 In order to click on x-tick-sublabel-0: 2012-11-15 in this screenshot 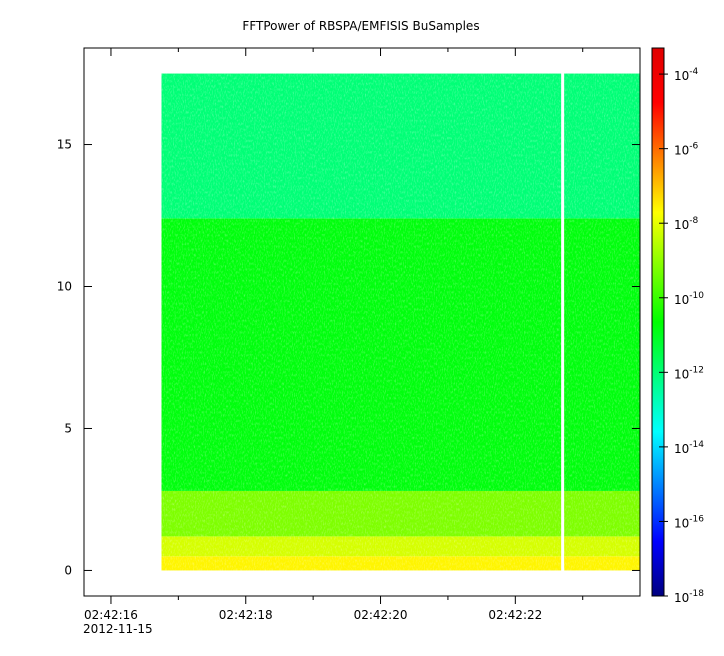, I will do `click(118, 629)`.